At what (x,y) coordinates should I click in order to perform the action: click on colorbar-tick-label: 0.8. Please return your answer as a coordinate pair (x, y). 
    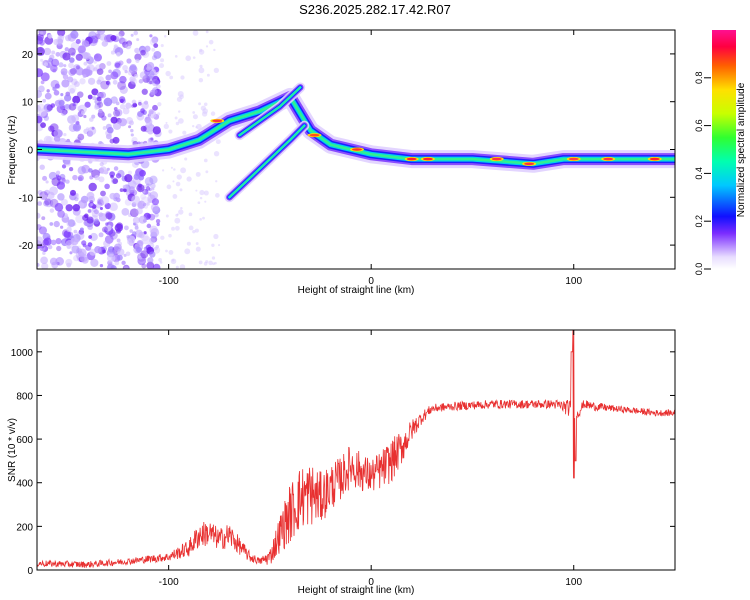
    Looking at the image, I should click on (699, 78).